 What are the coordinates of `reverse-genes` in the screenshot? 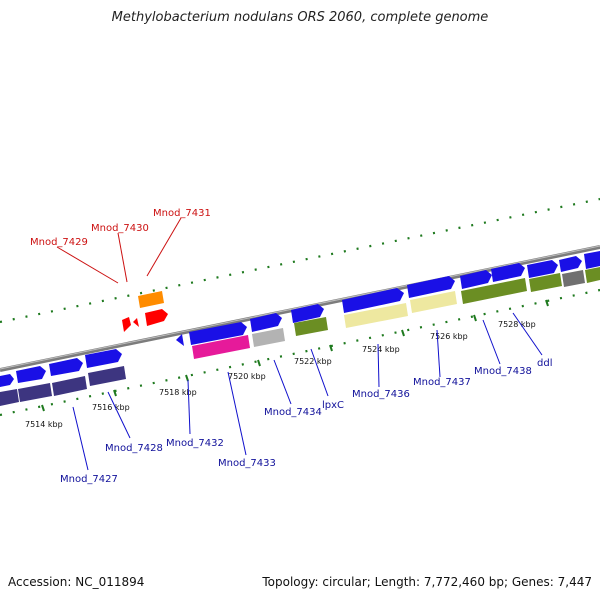 It's located at (145, 311).